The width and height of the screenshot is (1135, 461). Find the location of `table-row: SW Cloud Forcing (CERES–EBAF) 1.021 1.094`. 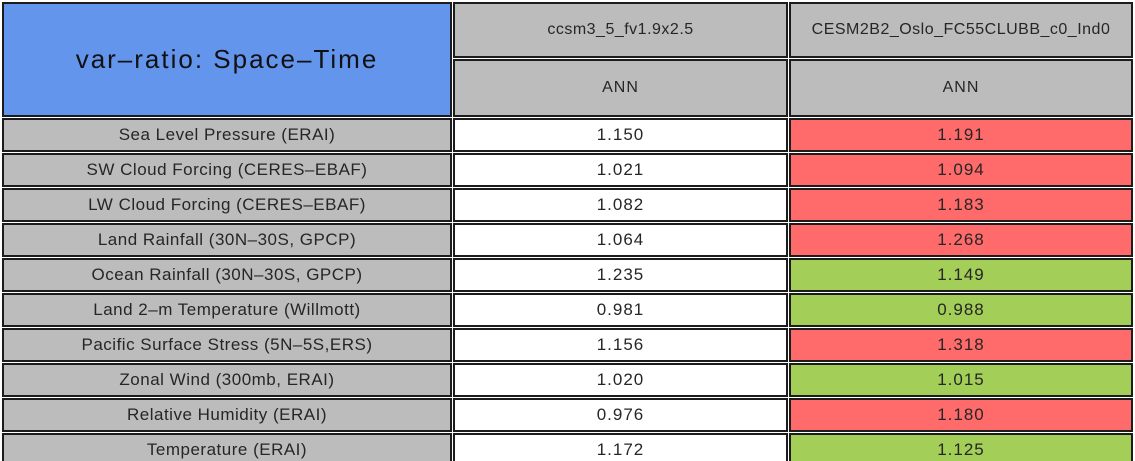

table-row: SW Cloud Forcing (CERES–EBAF) 1.021 1.094 is located at coordinates (567, 170).